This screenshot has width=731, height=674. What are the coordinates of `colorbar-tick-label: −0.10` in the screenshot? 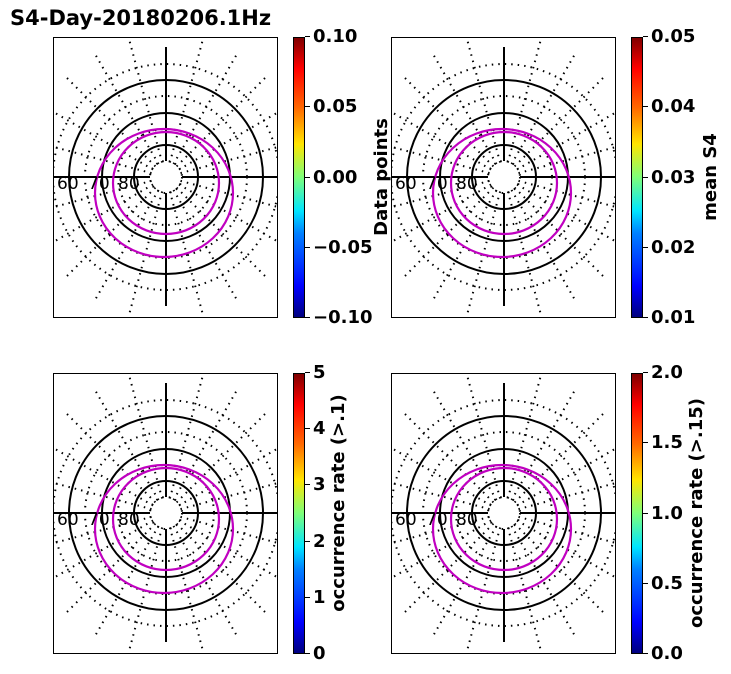 It's located at (339, 317).